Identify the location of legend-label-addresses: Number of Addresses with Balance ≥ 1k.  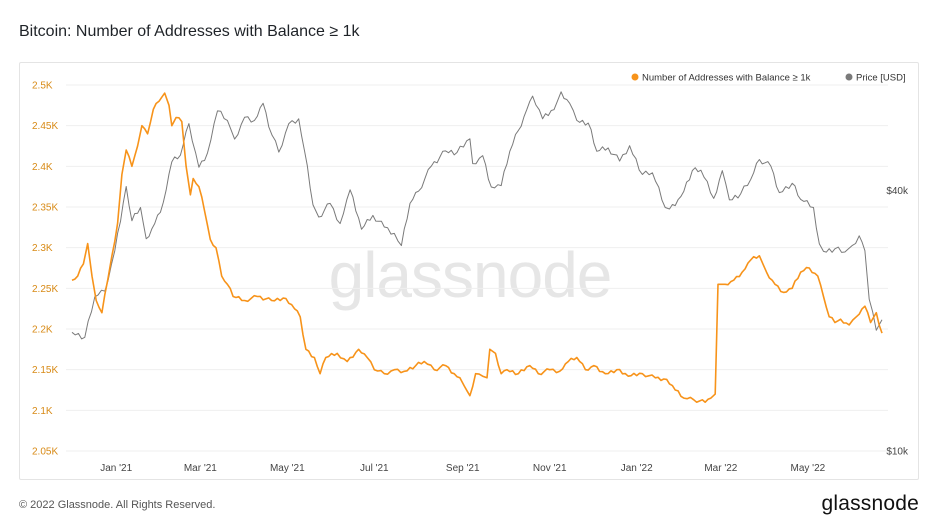
(726, 78).